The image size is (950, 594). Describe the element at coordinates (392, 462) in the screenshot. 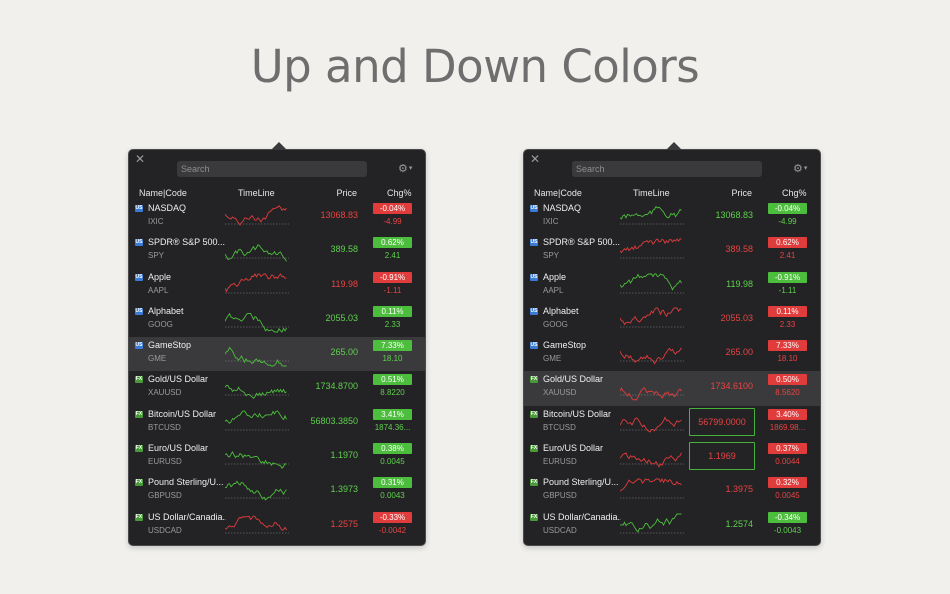

I see `change-value: 0.0045` at that location.